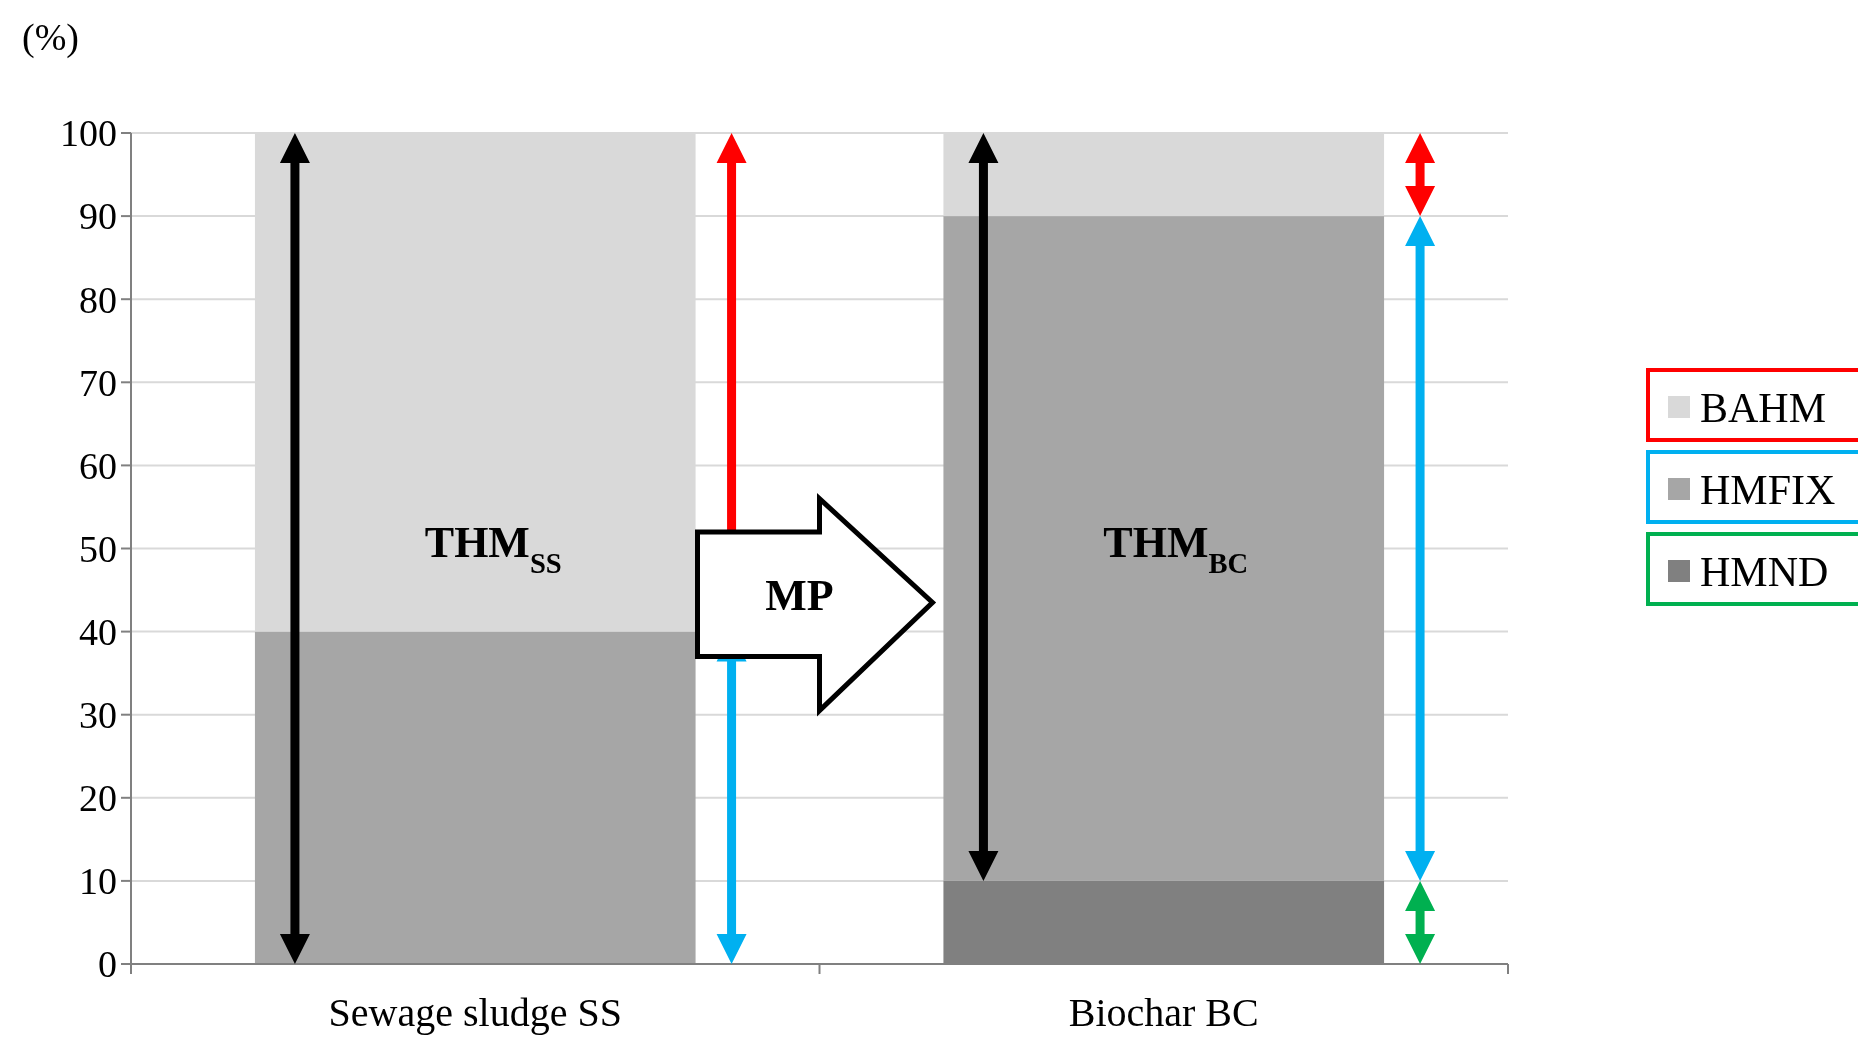 The height and width of the screenshot is (1054, 1870). What do you see at coordinates (98, 631) in the screenshot?
I see `y-tick-label: 40` at bounding box center [98, 631].